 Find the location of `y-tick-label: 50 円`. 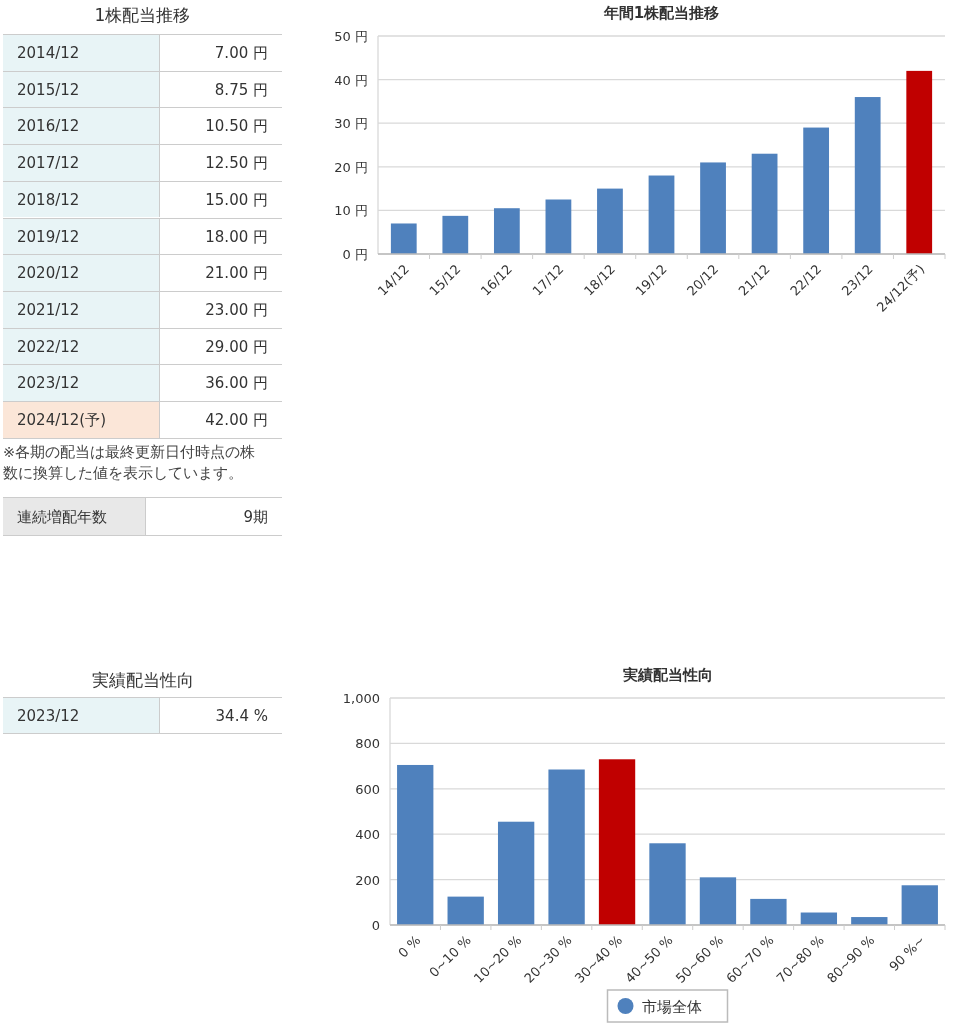

y-tick-label: 50 円 is located at coordinates (351, 36).